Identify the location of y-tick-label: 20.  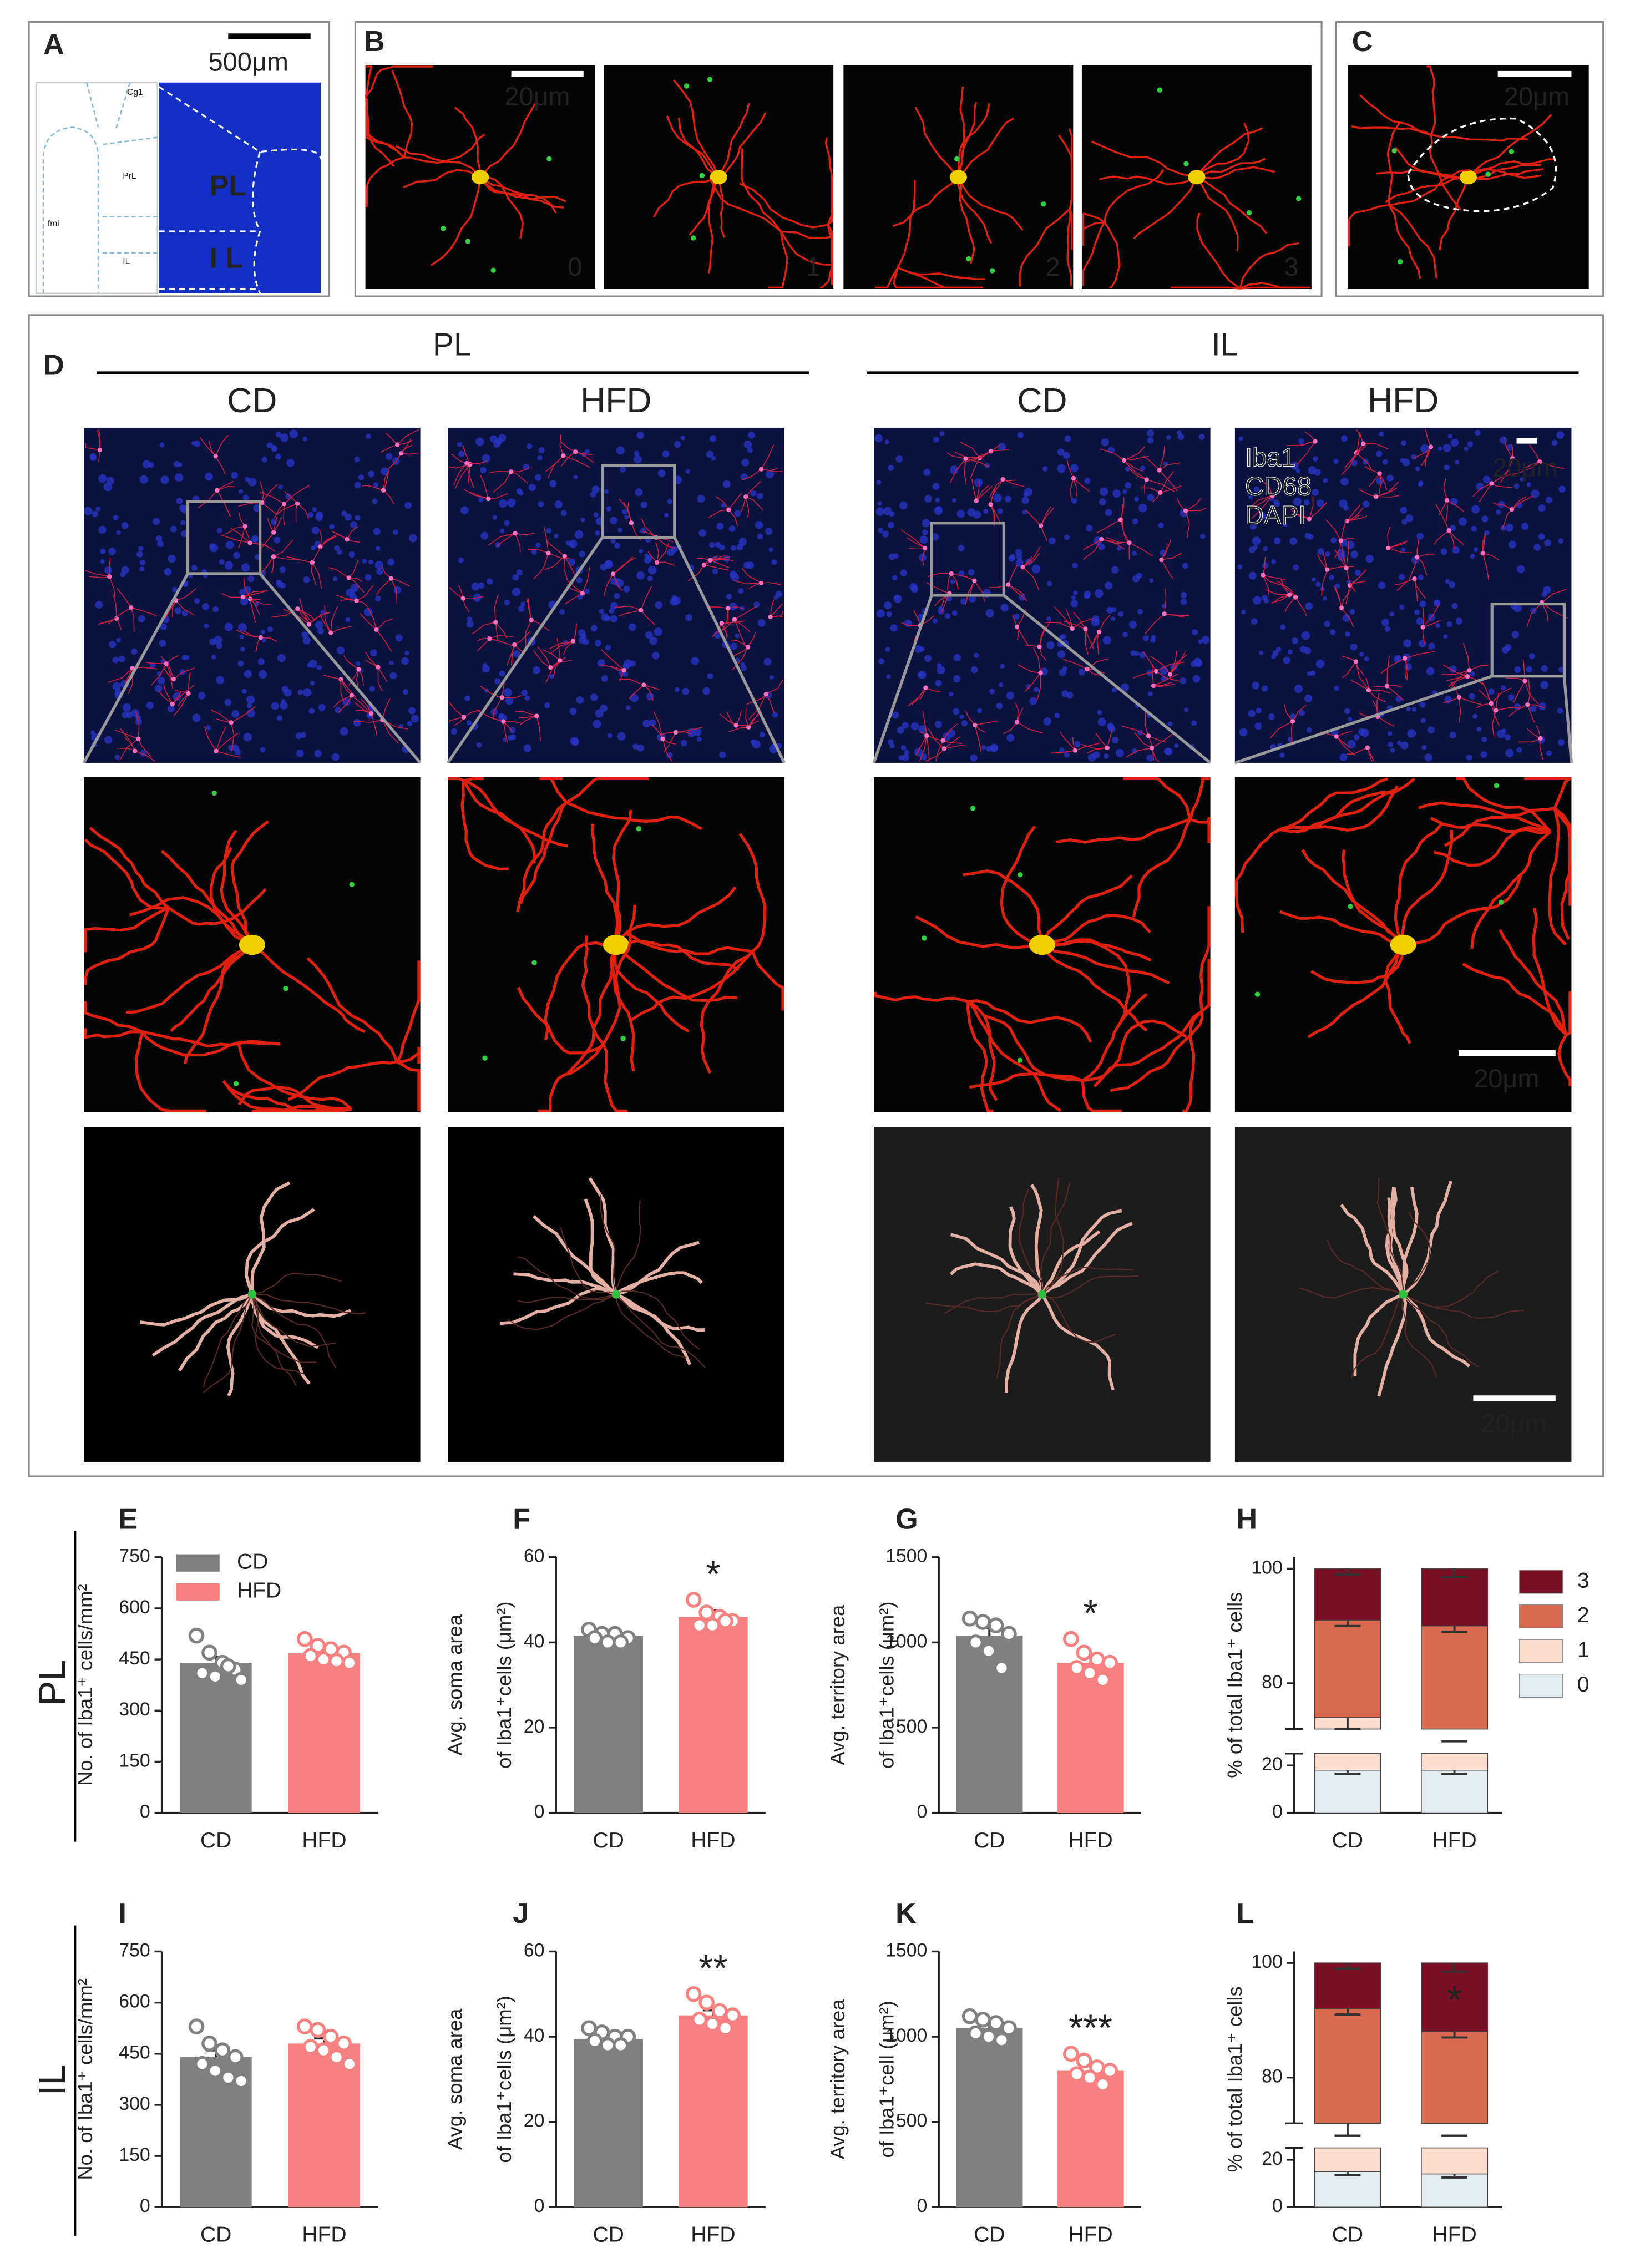
(534, 2121).